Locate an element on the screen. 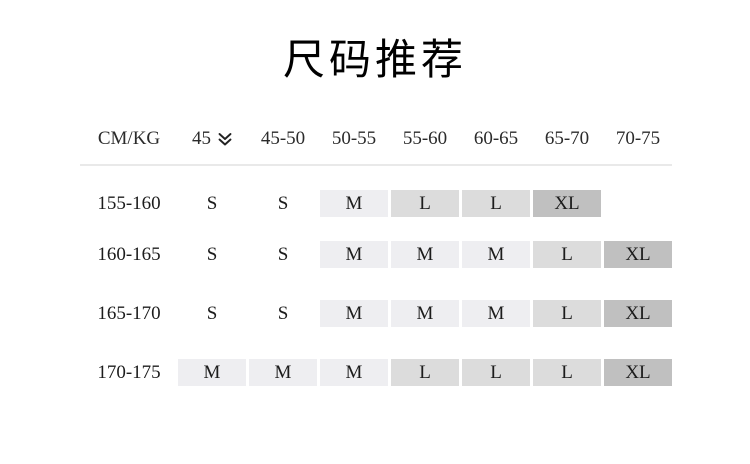  cell-160-165-50-55: M is located at coordinates (354, 254).